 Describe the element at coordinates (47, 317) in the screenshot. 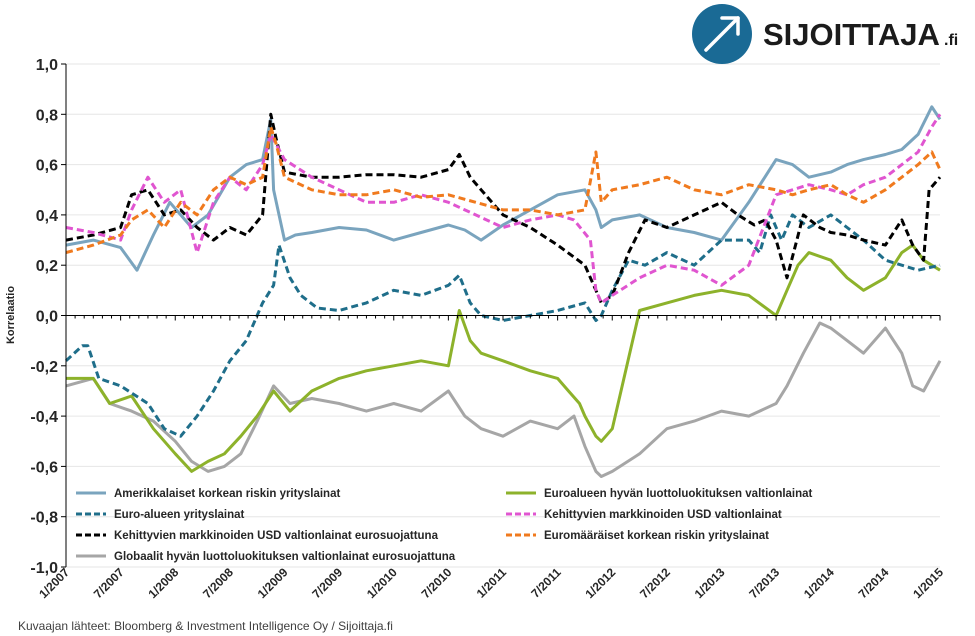

I see `y-tick-label: 0,0` at that location.